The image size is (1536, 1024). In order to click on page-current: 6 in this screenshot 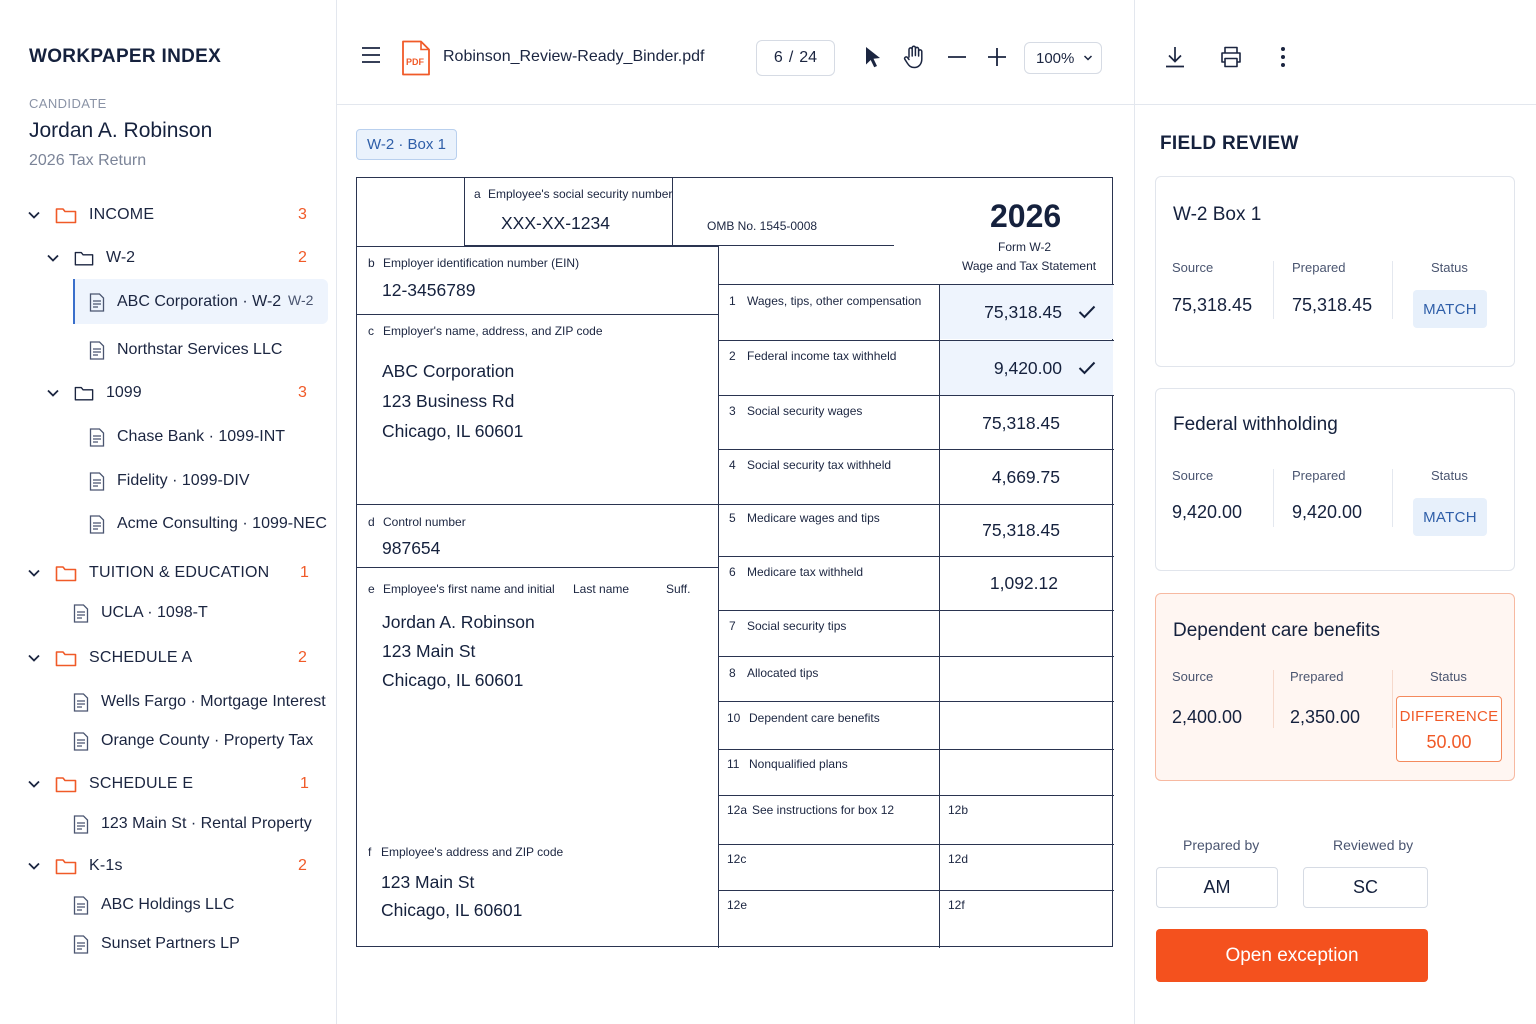, I will do `click(778, 57)`.